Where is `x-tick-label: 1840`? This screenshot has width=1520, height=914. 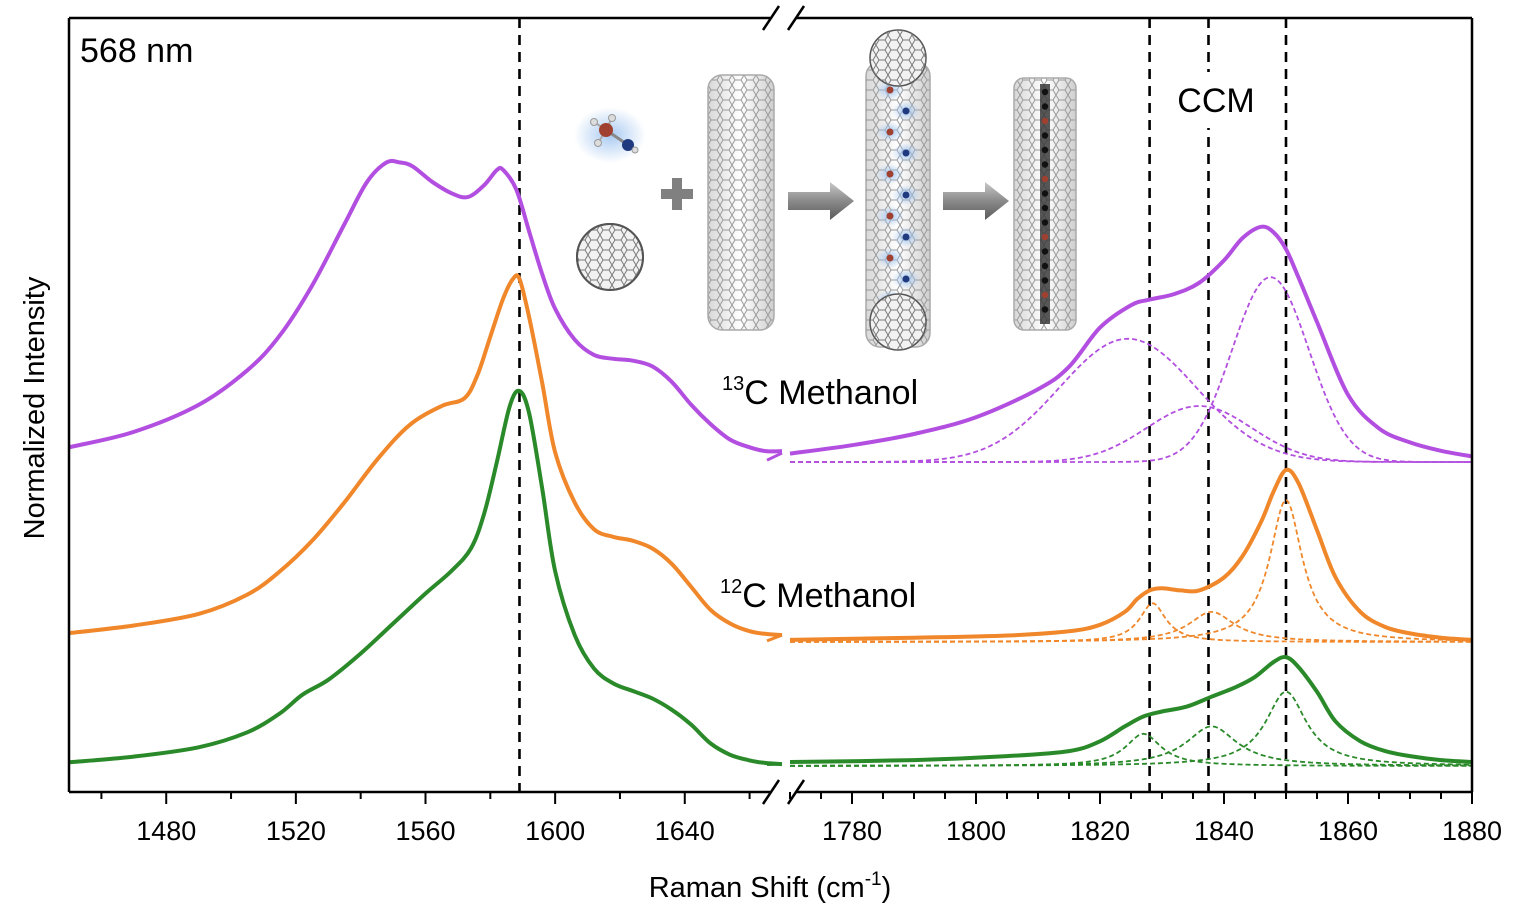
x-tick-label: 1840 is located at coordinates (1224, 831).